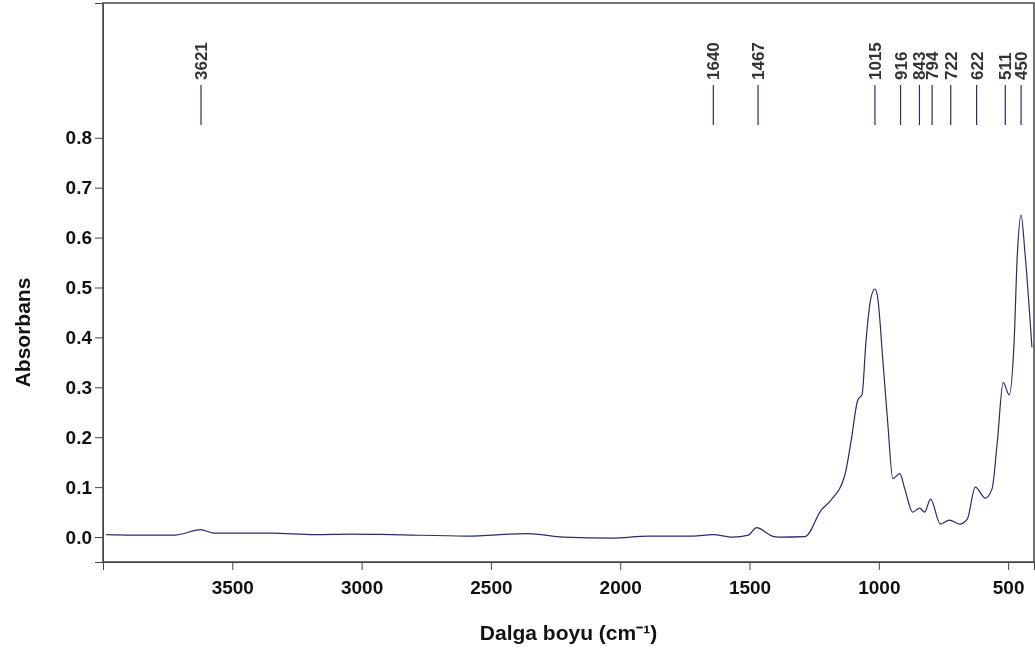 The image size is (1035, 652). Describe the element at coordinates (901, 65) in the screenshot. I see `ref-line-label: 916` at that location.